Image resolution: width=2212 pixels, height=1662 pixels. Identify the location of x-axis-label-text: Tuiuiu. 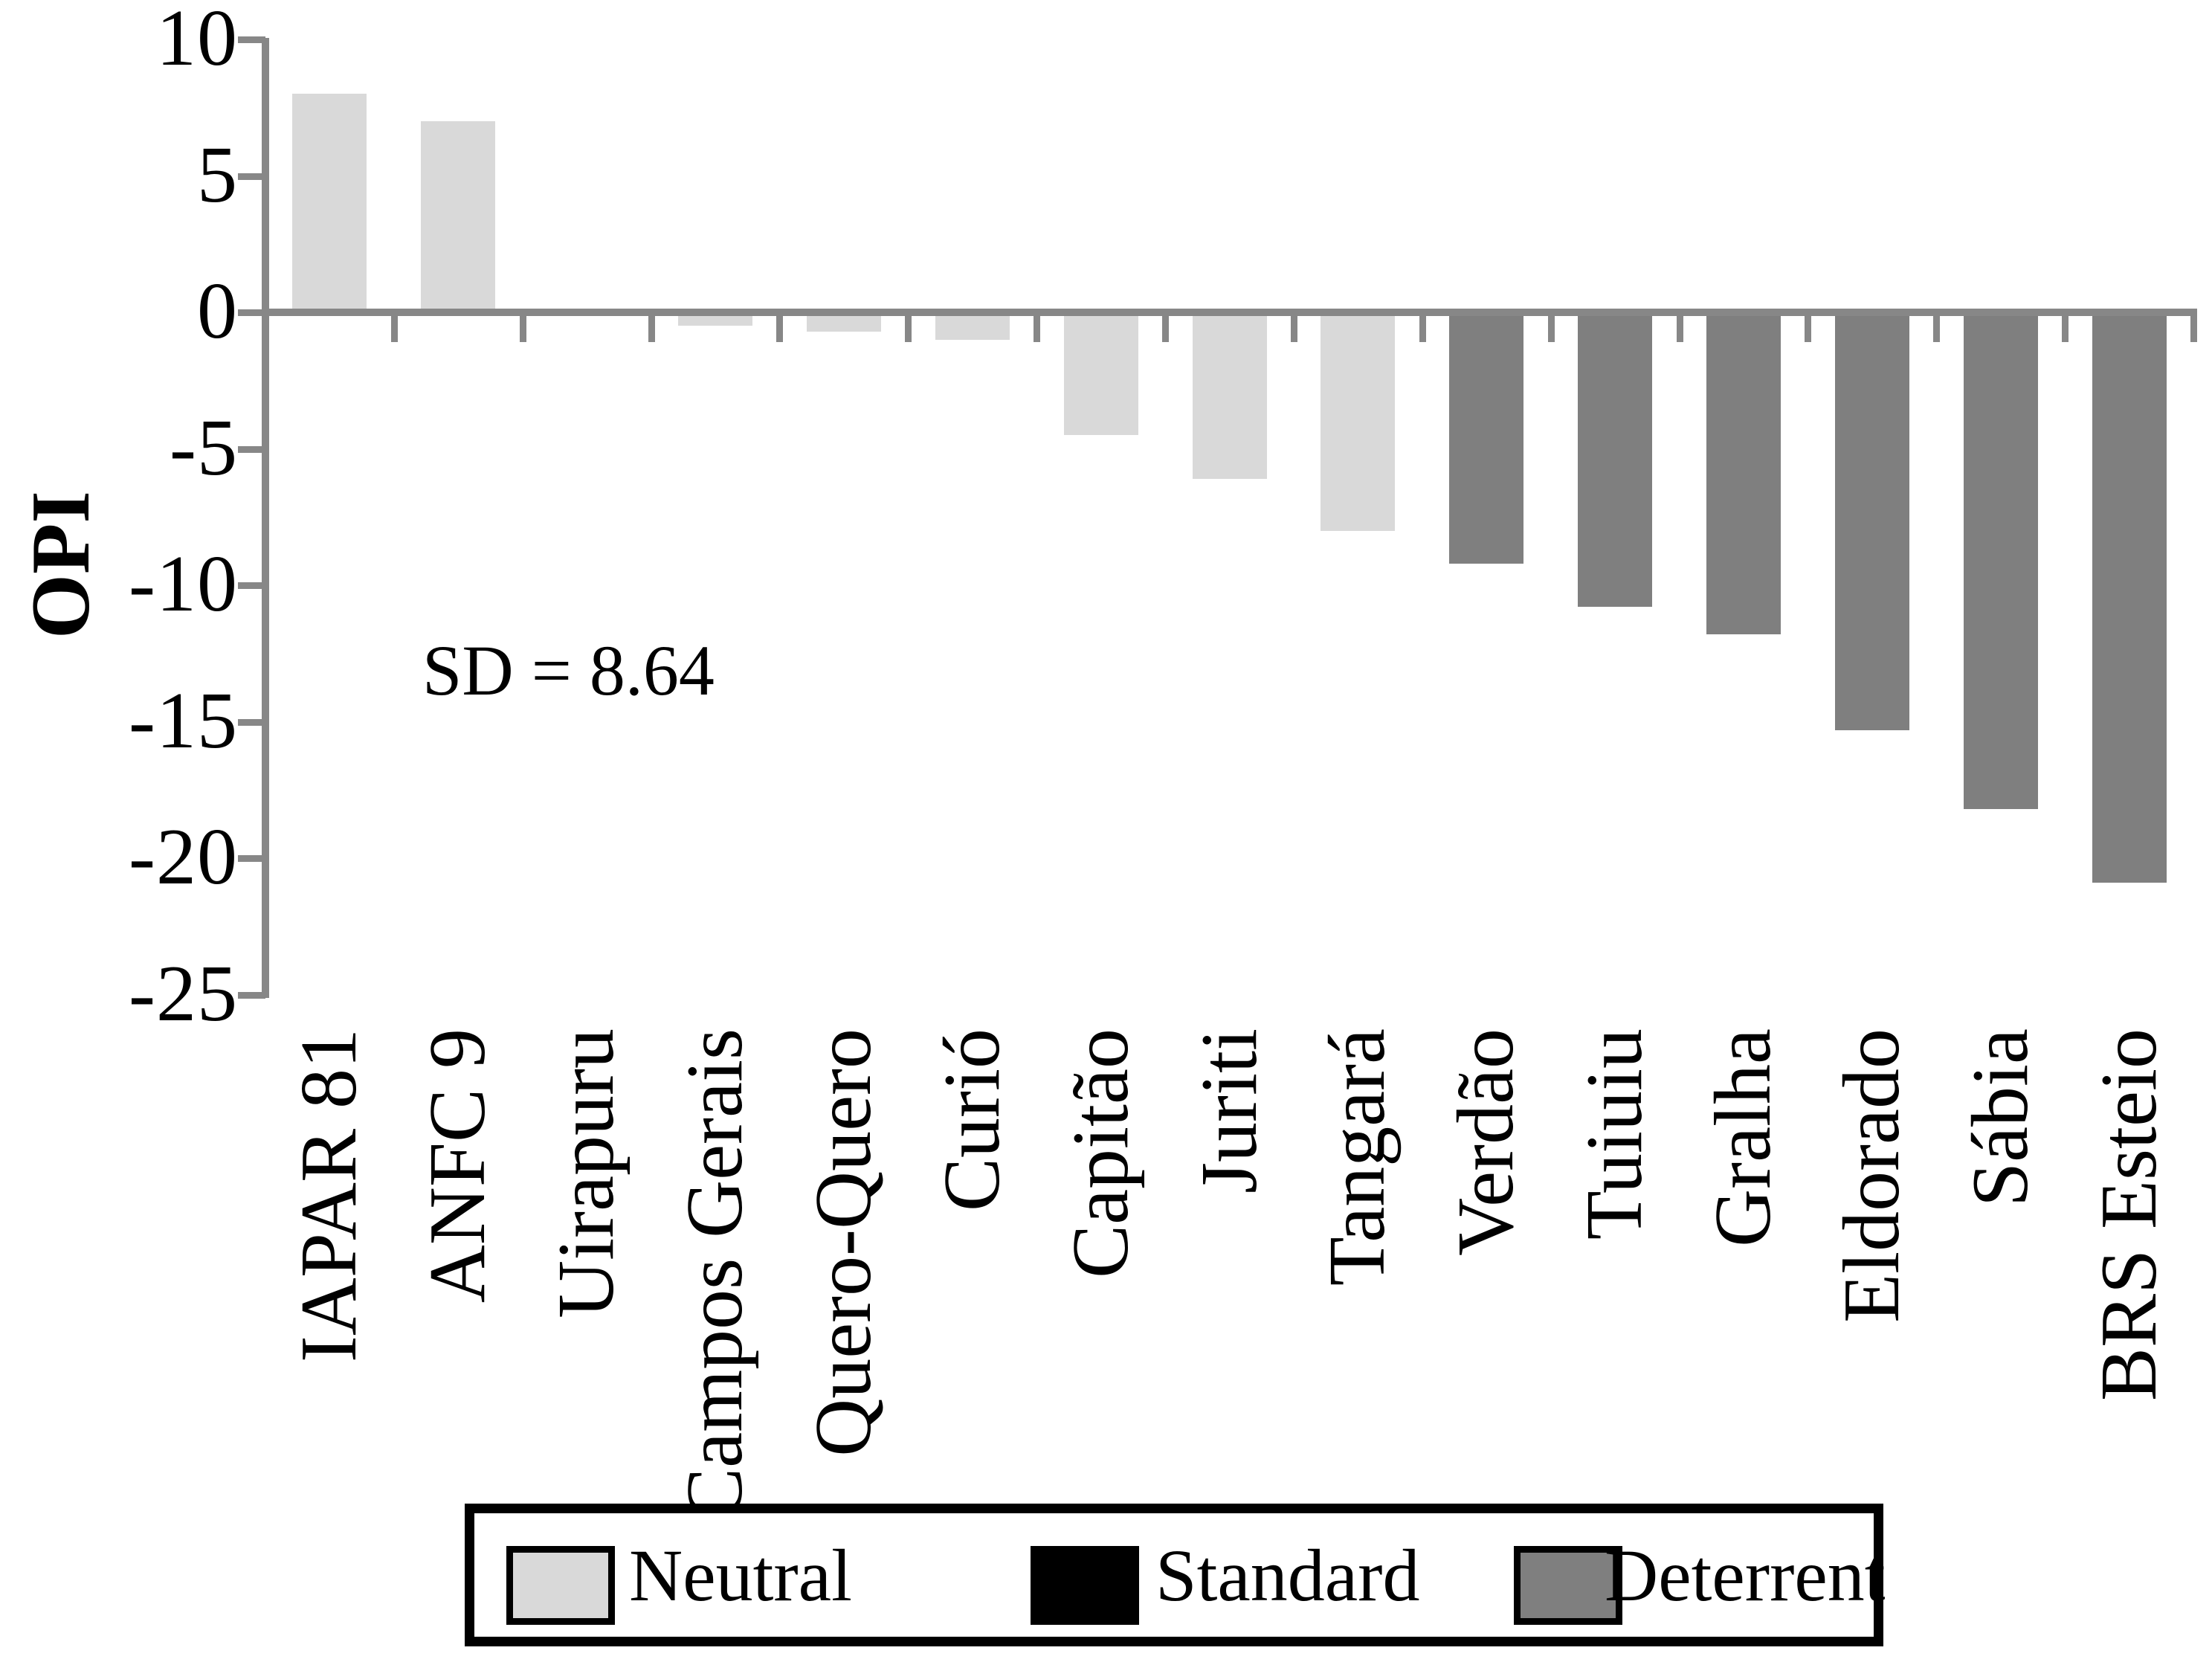
(1615, 1134).